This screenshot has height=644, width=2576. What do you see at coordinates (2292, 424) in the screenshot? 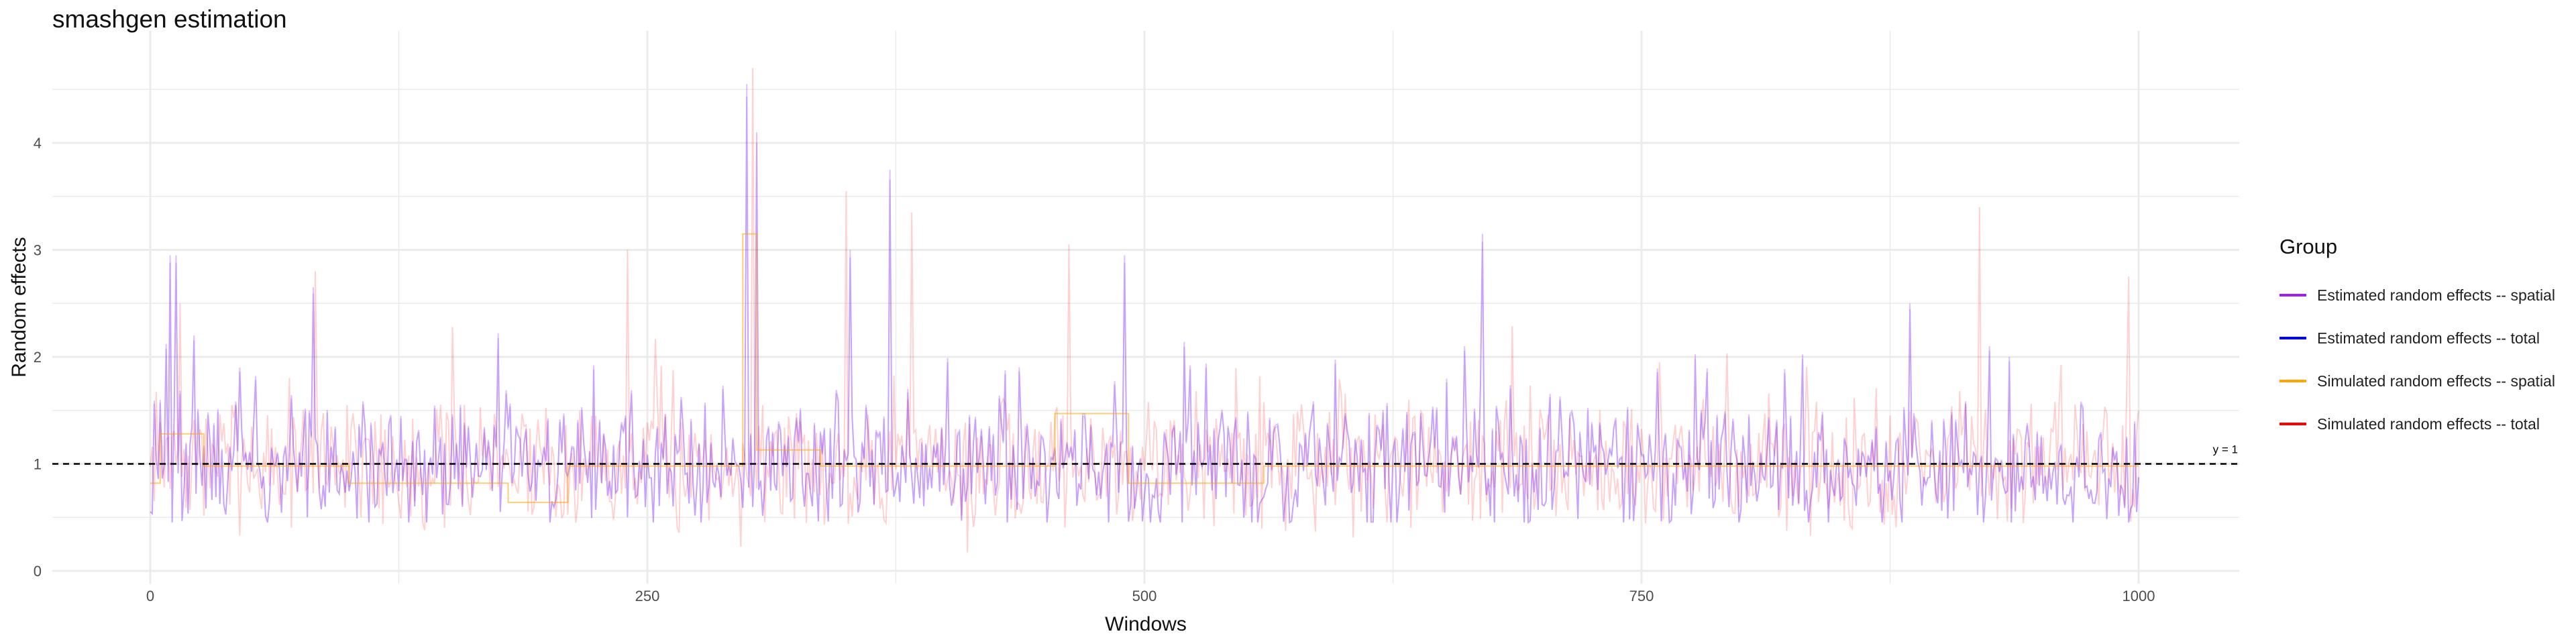
I see `legend-key-simulated-total` at bounding box center [2292, 424].